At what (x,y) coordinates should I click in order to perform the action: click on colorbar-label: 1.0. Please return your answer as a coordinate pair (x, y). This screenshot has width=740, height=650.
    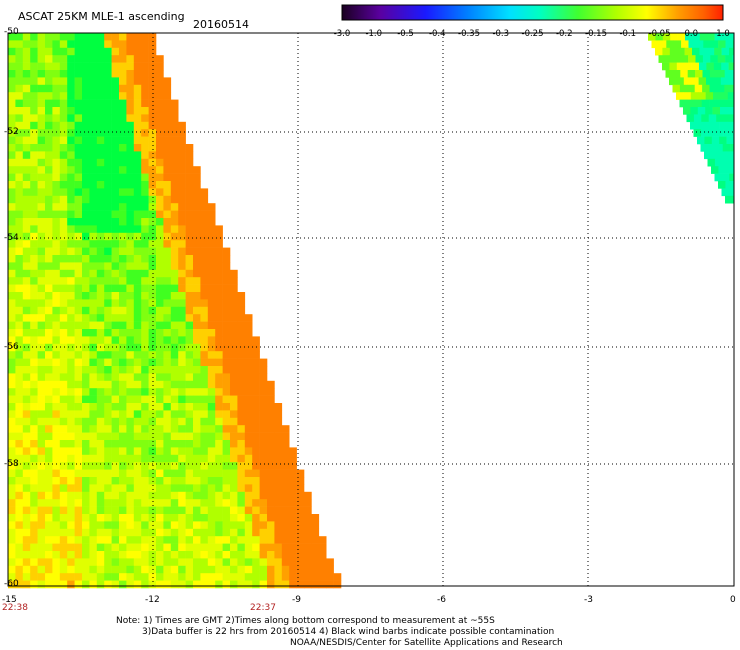
    Looking at the image, I should click on (723, 34).